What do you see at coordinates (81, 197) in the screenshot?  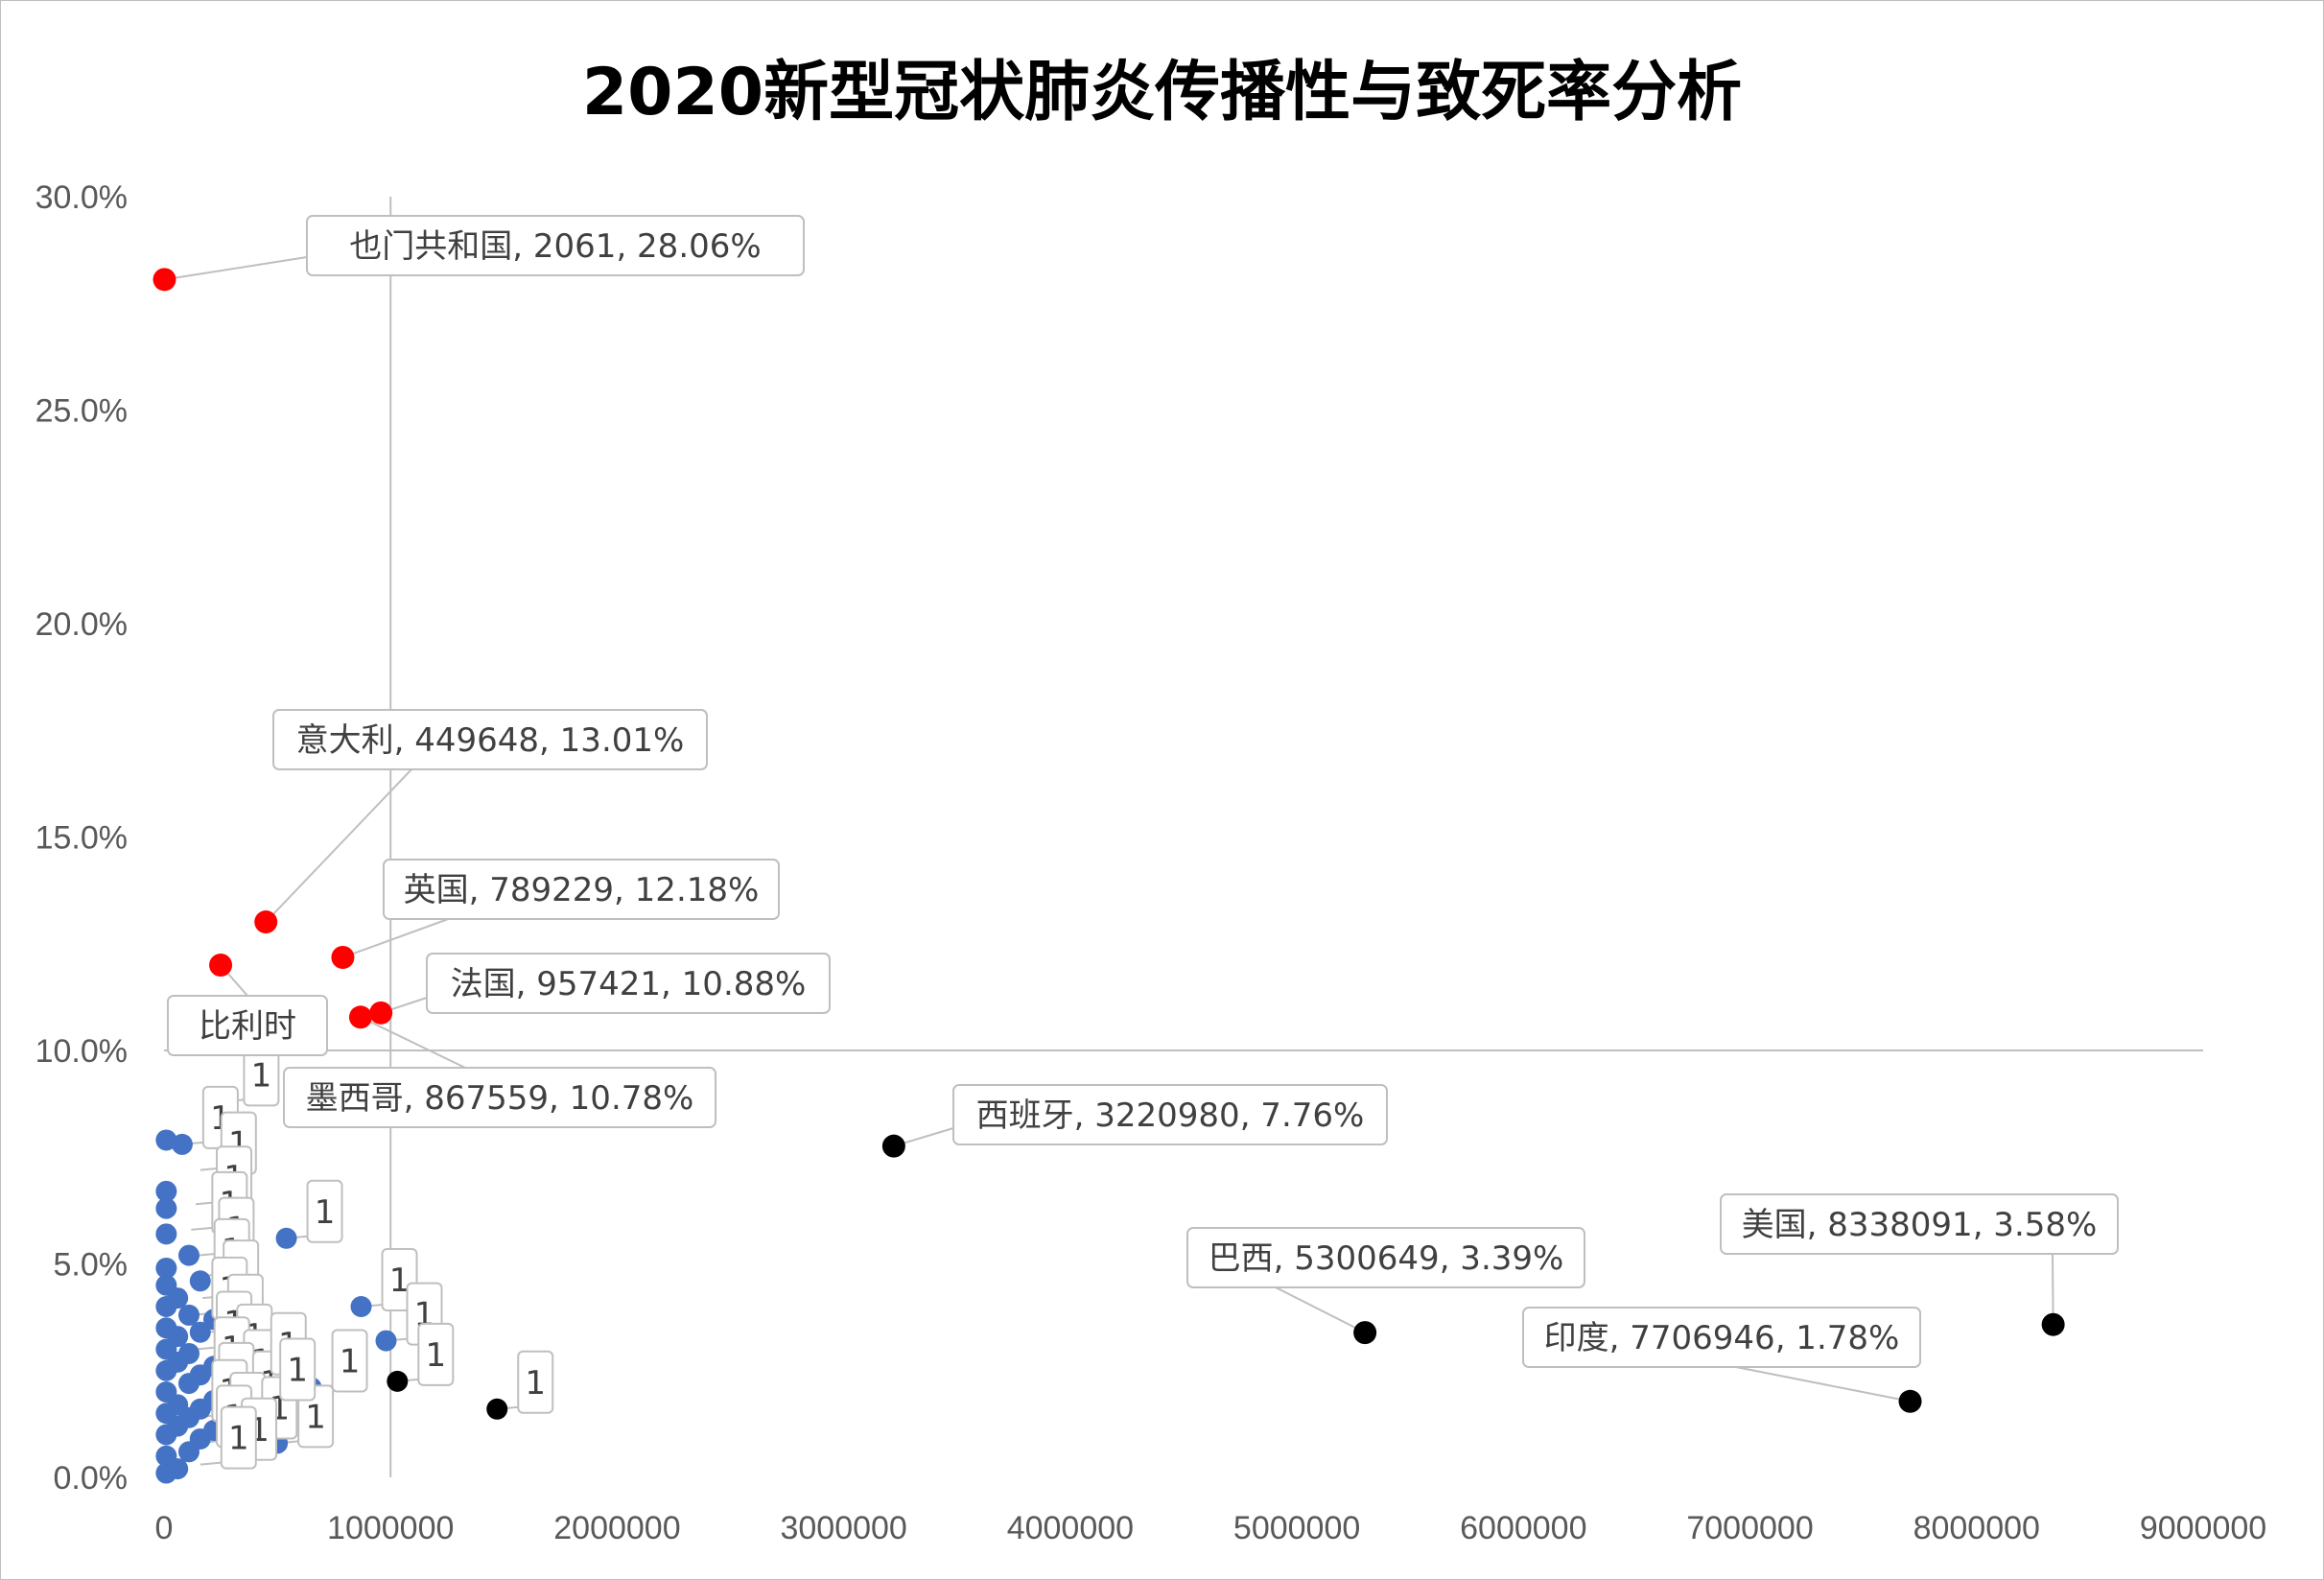 I see `y-tick-label: 30.0%` at bounding box center [81, 197].